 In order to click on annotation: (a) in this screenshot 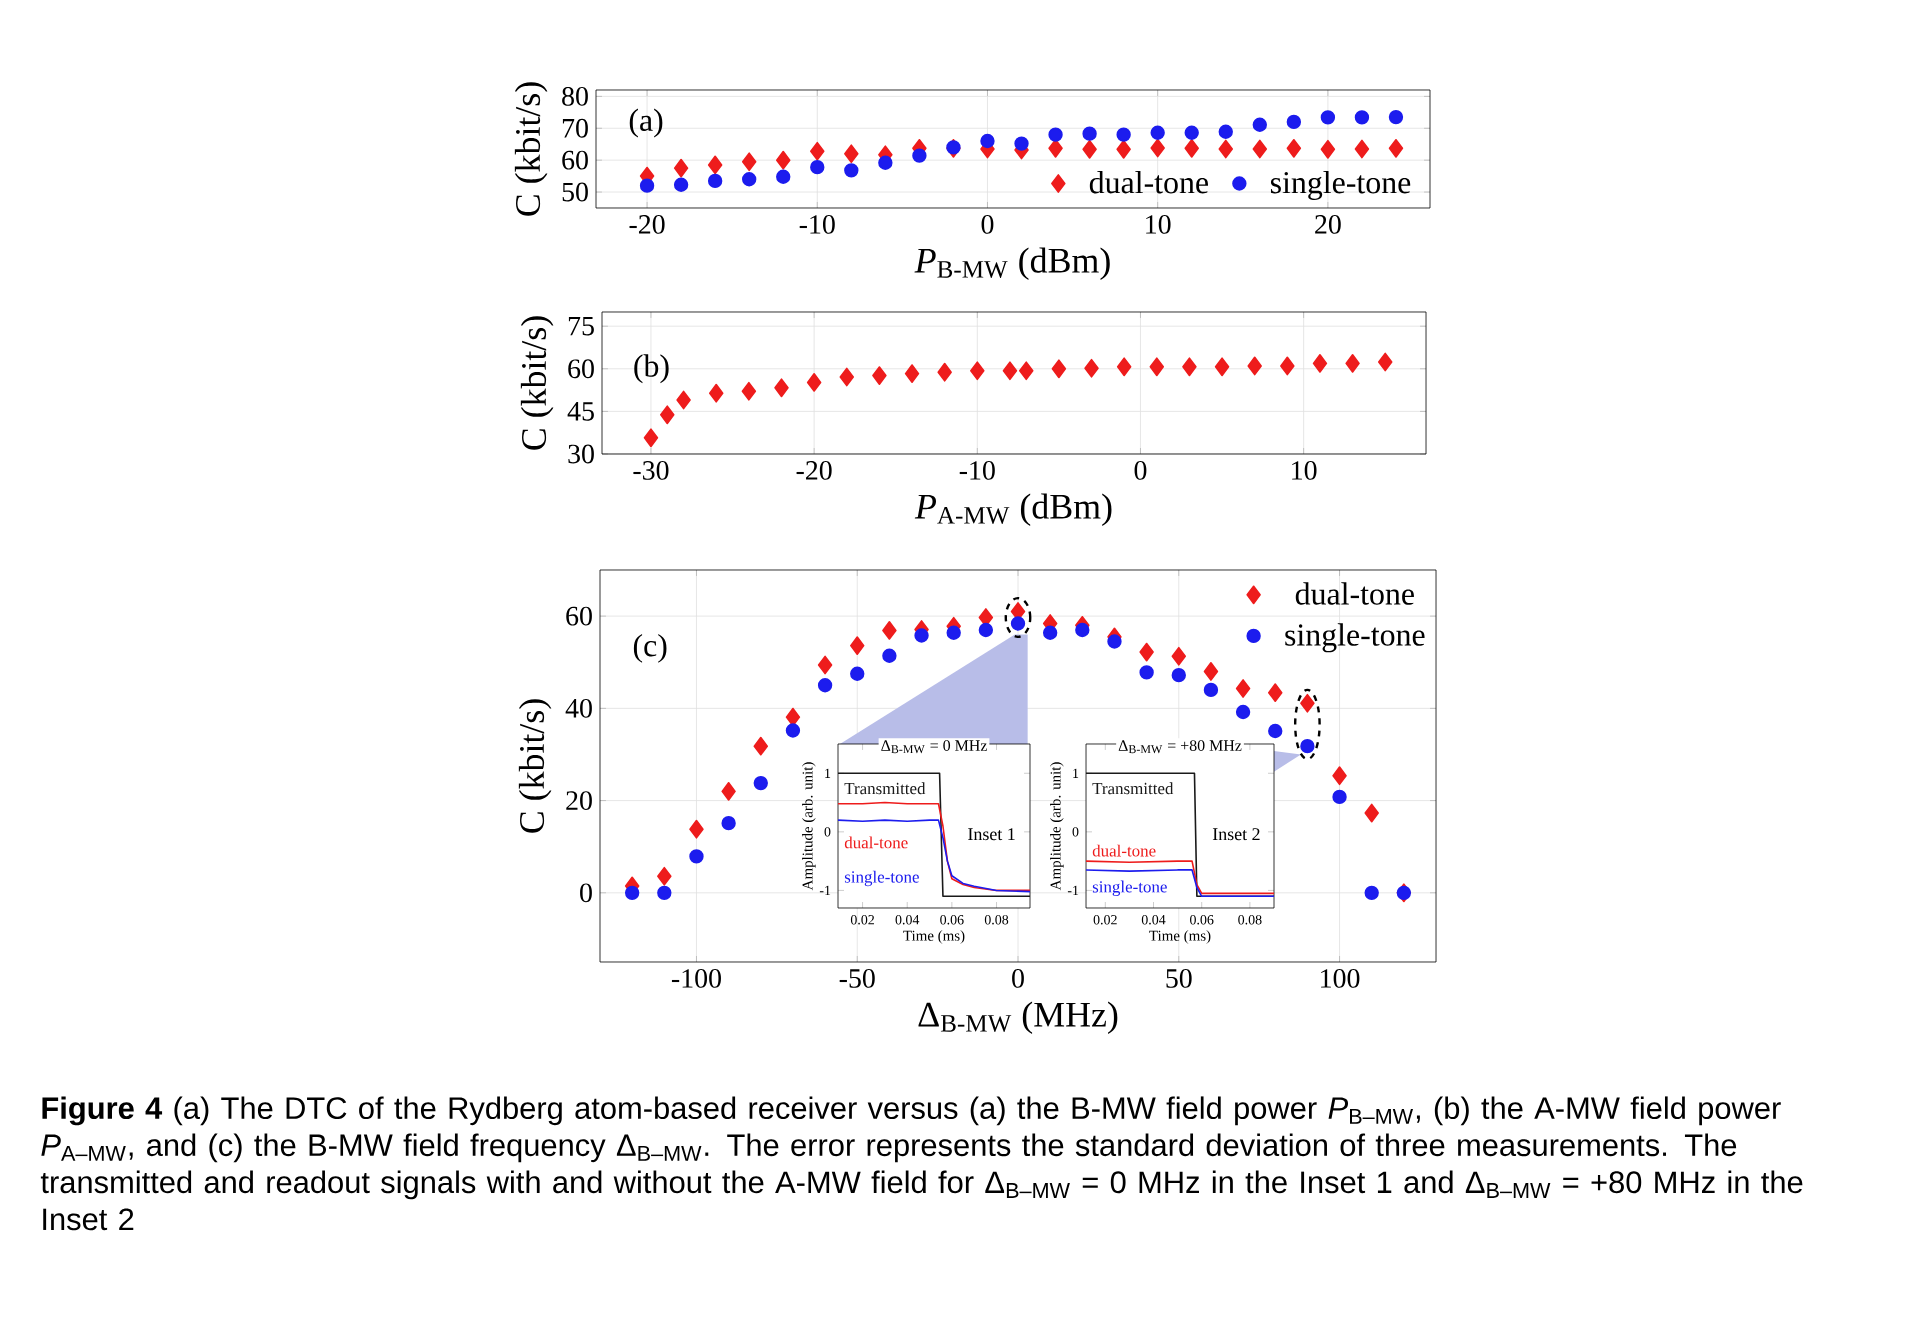, I will do `click(646, 123)`.